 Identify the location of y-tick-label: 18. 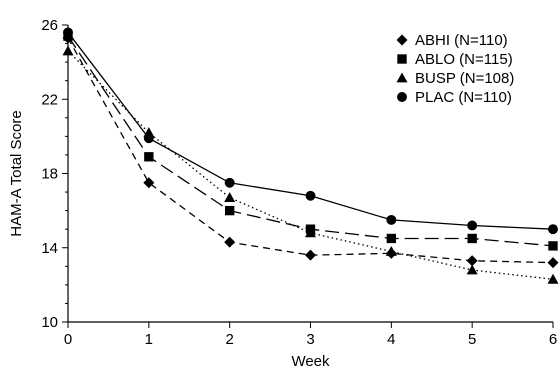
(49, 174).